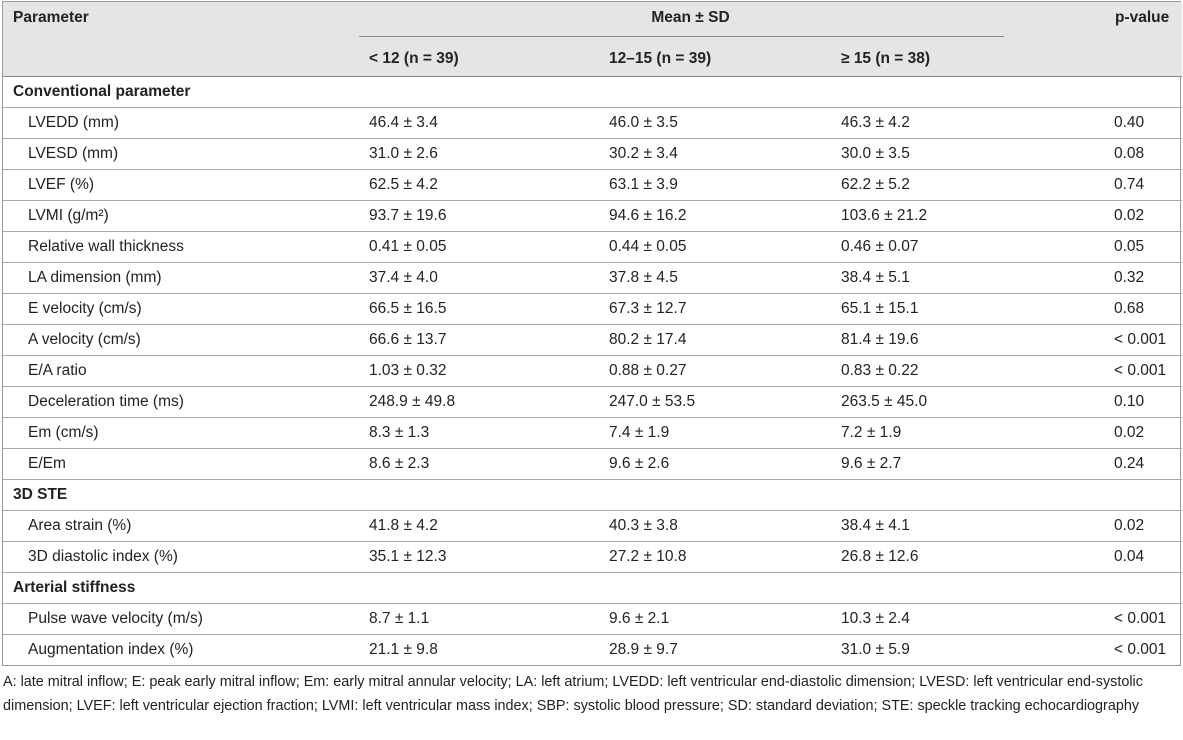 The width and height of the screenshot is (1183, 740). What do you see at coordinates (1118, 22) in the screenshot?
I see `header-p-value: p-value` at bounding box center [1118, 22].